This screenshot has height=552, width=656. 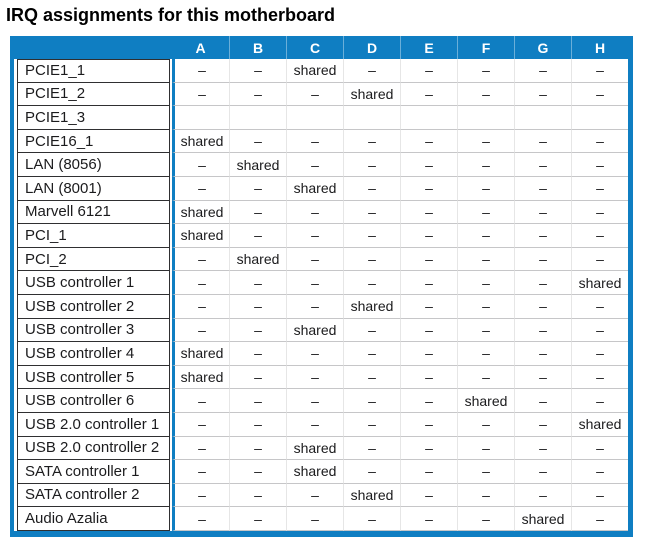 What do you see at coordinates (93, 424) in the screenshot?
I see `device-name-cell: USB 2.0 controller 1` at bounding box center [93, 424].